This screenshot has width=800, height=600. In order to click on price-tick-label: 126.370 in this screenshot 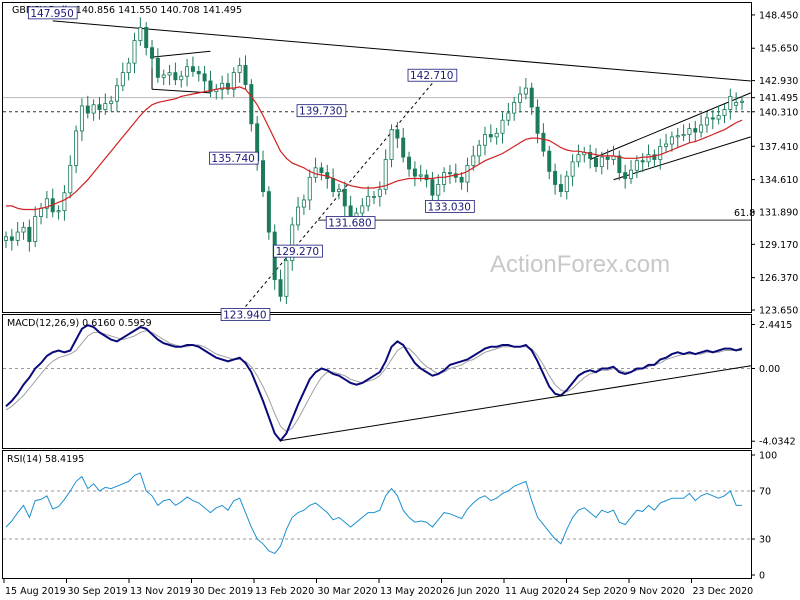, I will do `click(778, 278)`.